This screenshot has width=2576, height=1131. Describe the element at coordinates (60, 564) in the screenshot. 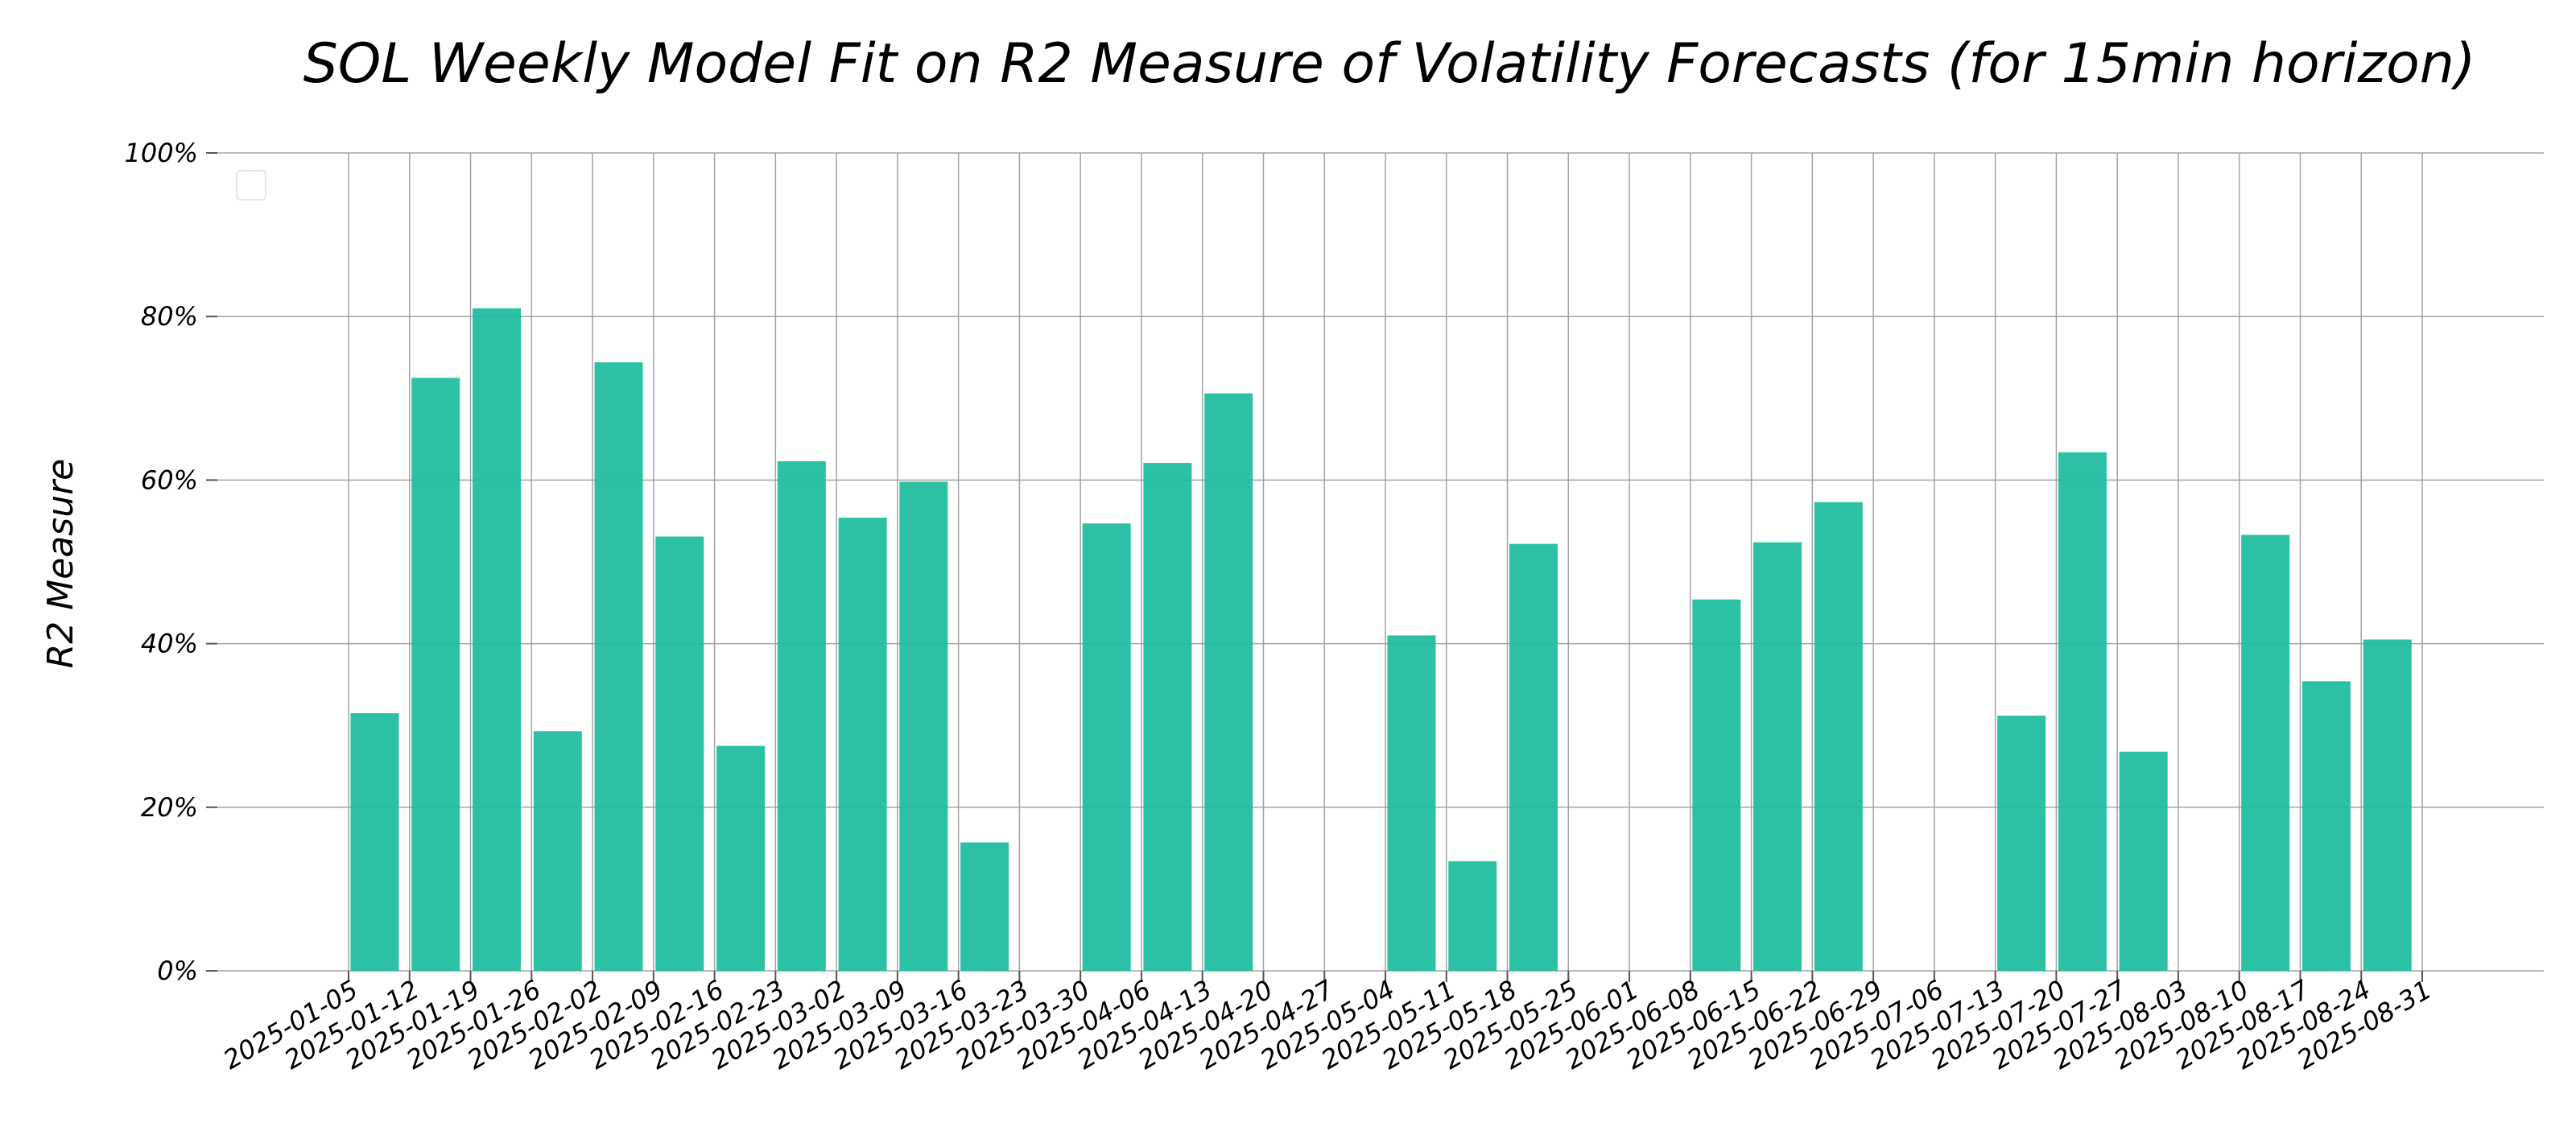

I see `y-axis-label: R2 Measure` at that location.